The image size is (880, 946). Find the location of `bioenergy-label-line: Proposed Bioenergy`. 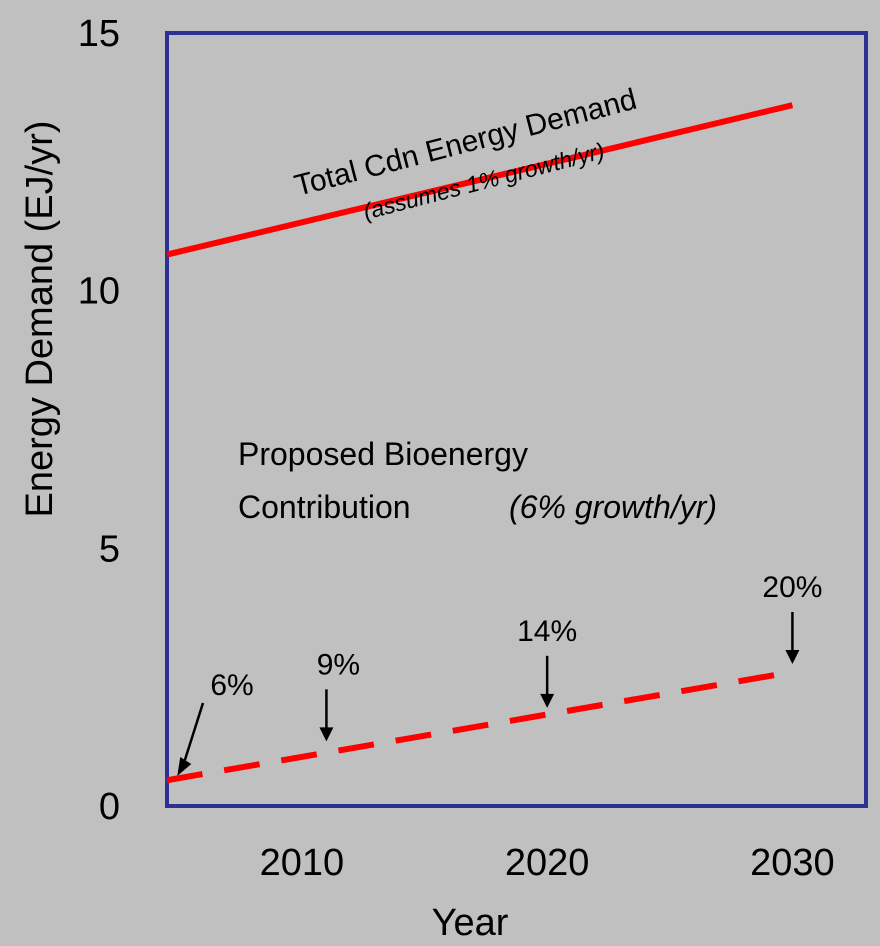

bioenergy-label-line: Proposed Bioenergy is located at coordinates (383, 454).